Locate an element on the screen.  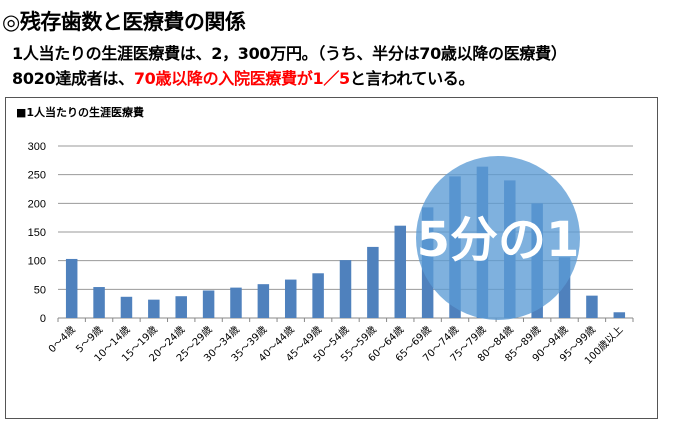
y-tick-label: 50 is located at coordinates (40, 290).